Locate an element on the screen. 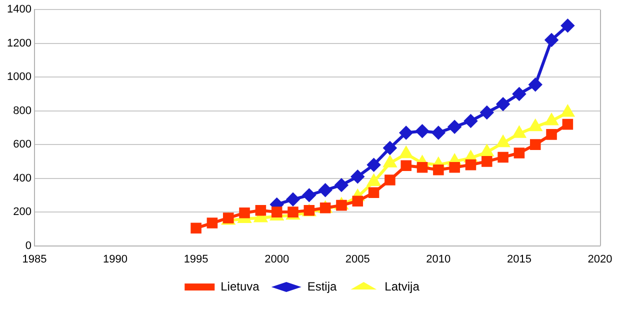 The image size is (618, 323). y-tick-label: 1200 is located at coordinates (19, 43).